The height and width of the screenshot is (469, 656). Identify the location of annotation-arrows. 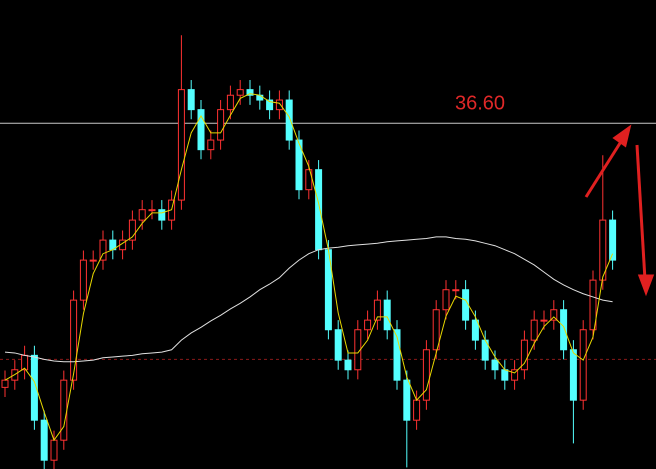
(619, 210).